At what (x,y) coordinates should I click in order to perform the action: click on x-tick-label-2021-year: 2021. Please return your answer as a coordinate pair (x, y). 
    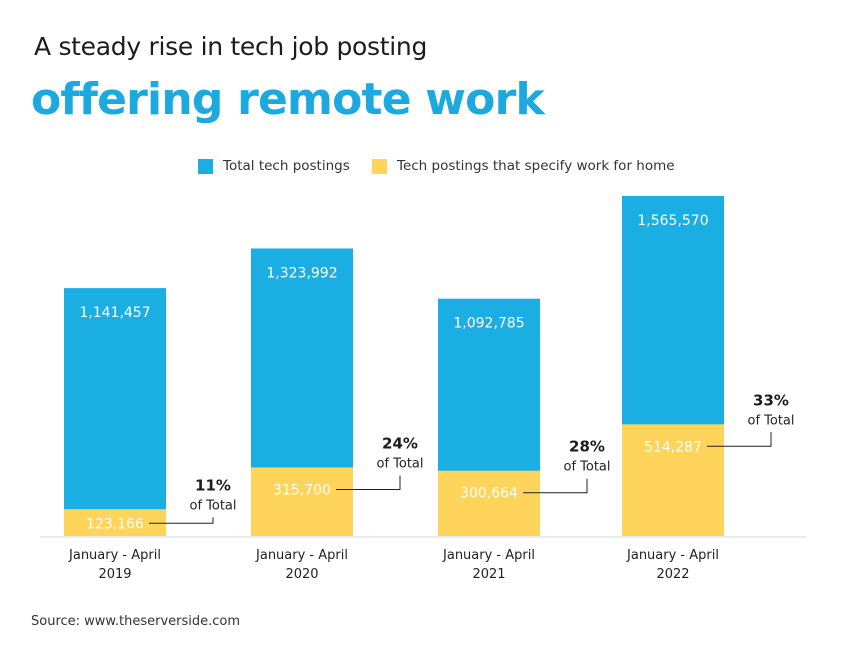
    Looking at the image, I should click on (488, 574).